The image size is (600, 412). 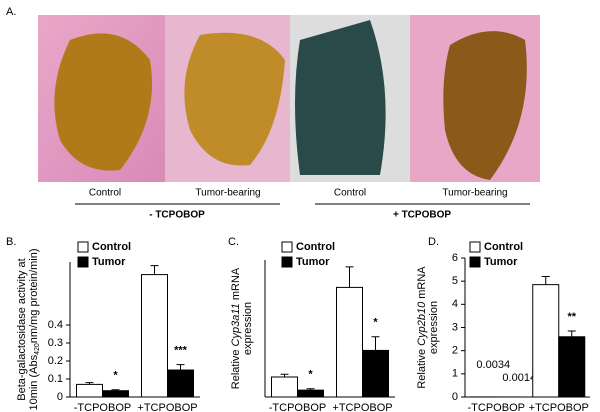 I want to click on y-axis-label-part: Cyp2b10, so click(x=422, y=323).